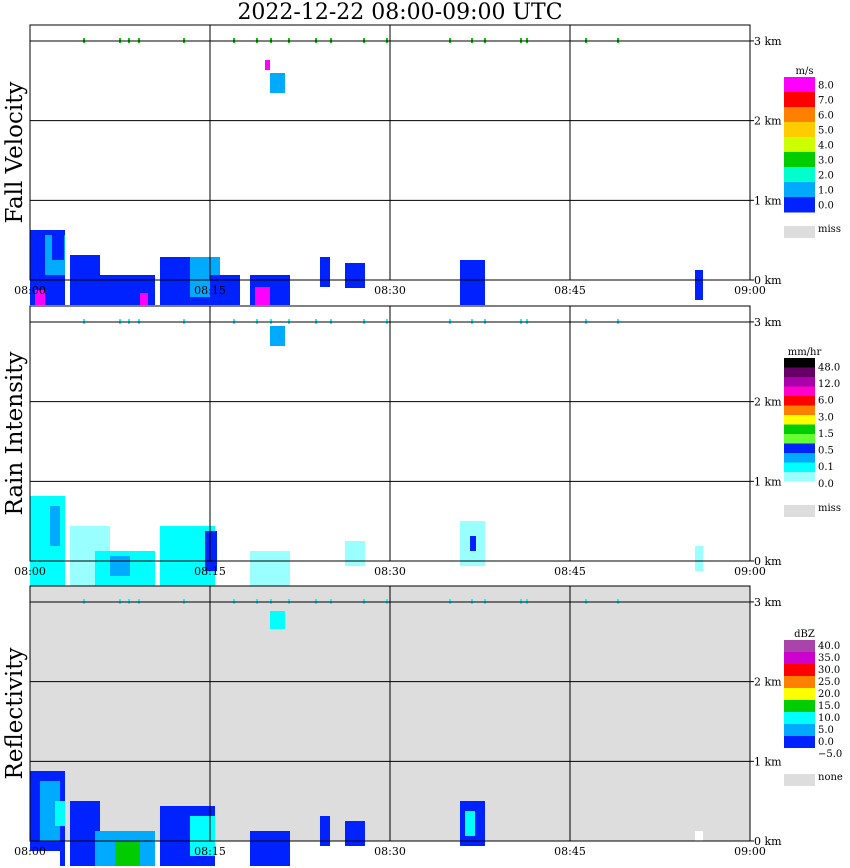 The height and width of the screenshot is (868, 850). I want to click on colorbar-label: 7.0, so click(826, 100).